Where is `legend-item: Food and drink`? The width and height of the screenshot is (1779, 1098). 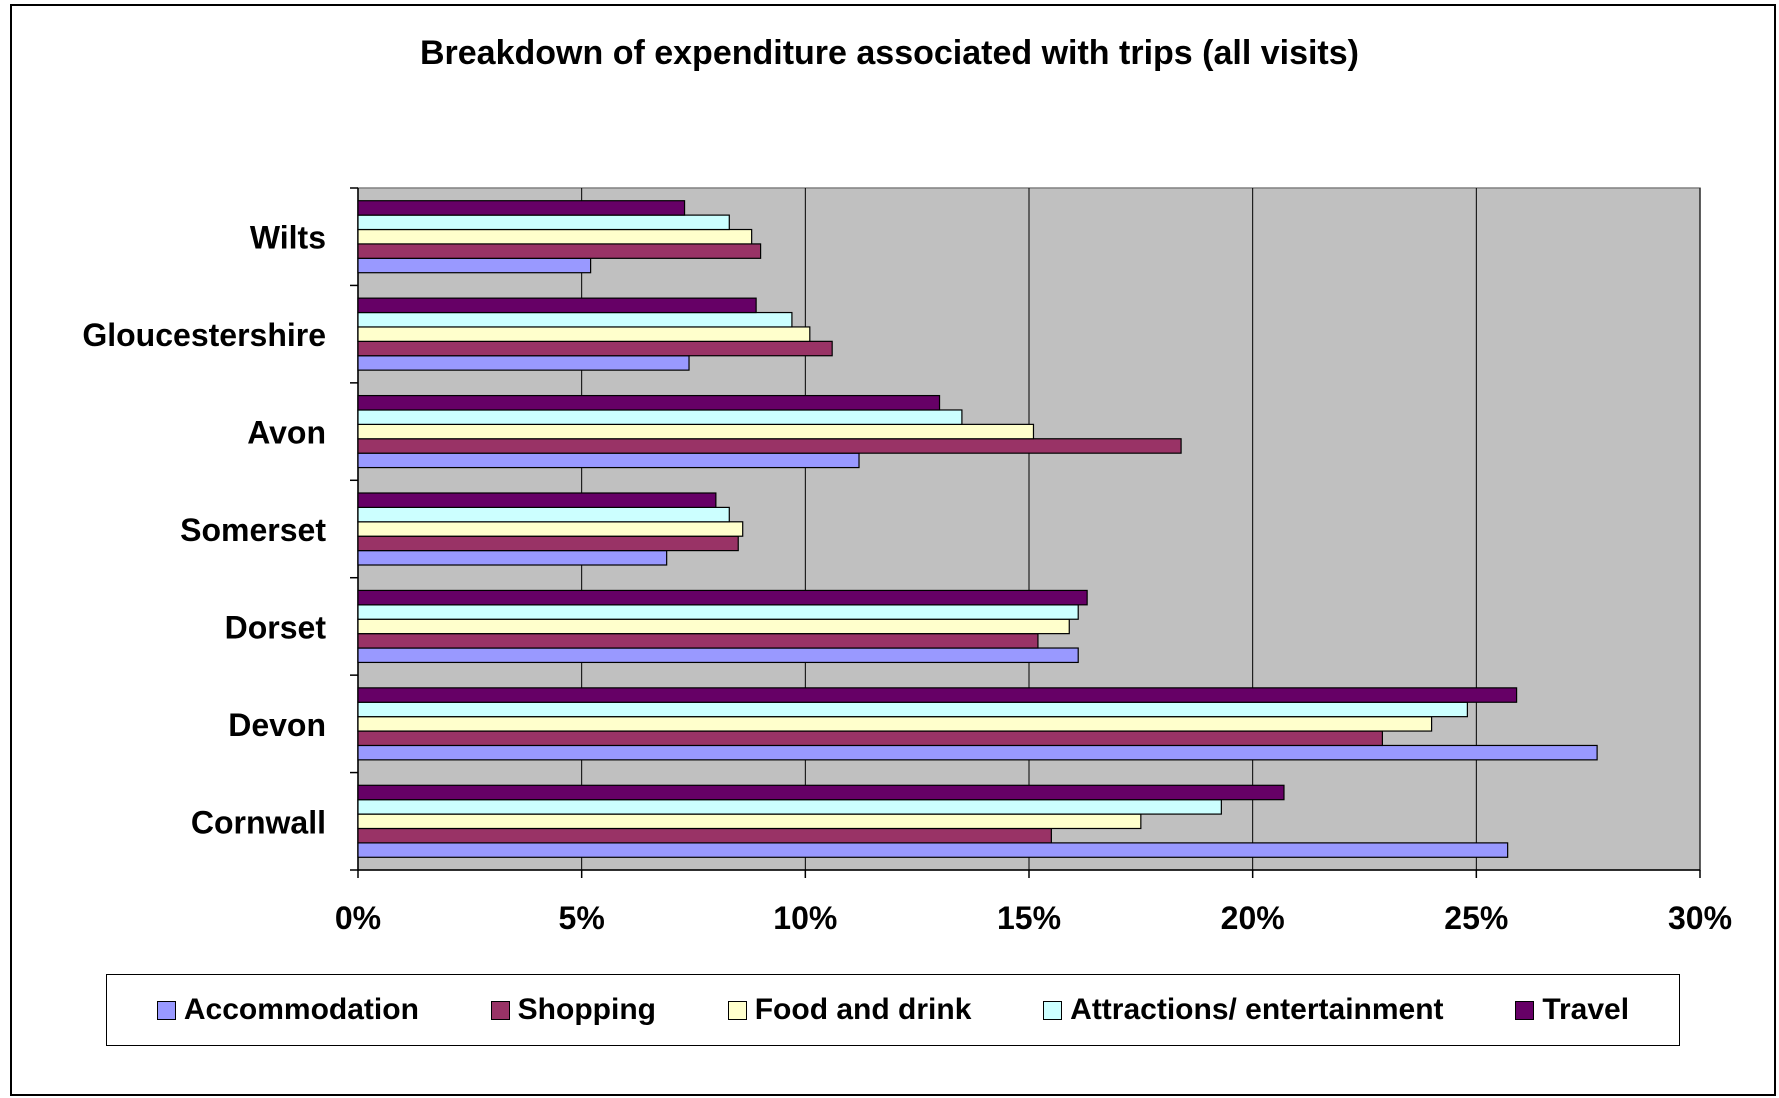
legend-item: Food and drink is located at coordinates (849, 1010).